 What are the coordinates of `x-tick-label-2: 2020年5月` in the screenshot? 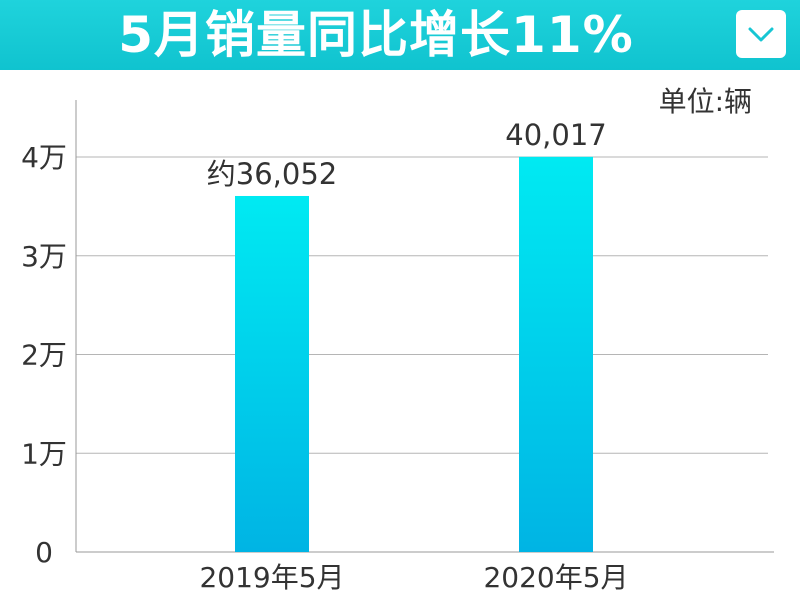 It's located at (555, 577).